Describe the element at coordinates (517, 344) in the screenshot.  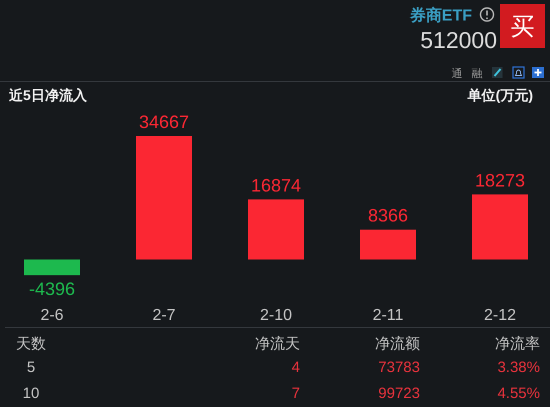
I see `text: 净流率` at that location.